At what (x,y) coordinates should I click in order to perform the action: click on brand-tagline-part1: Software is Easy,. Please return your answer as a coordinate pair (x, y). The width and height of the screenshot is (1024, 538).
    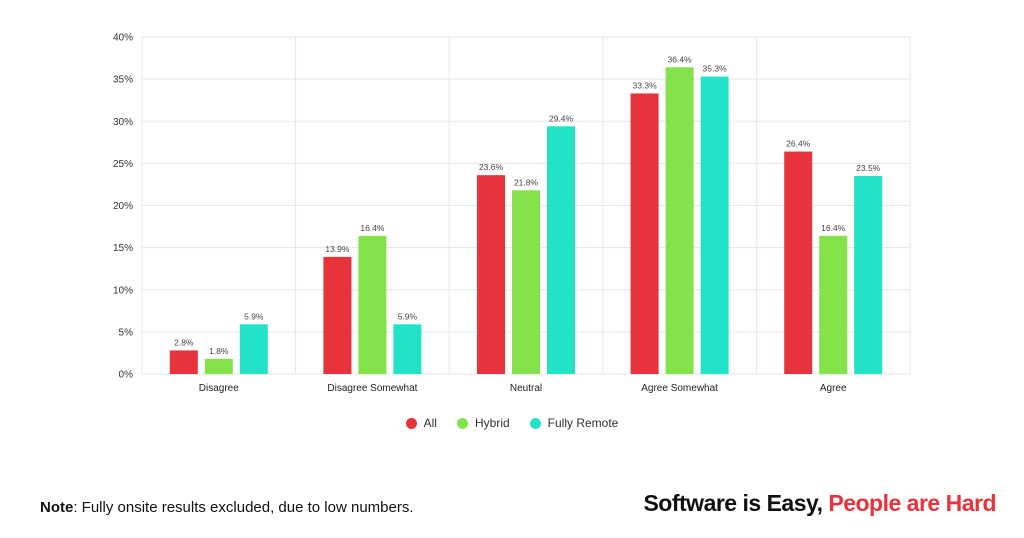
    Looking at the image, I should click on (733, 503).